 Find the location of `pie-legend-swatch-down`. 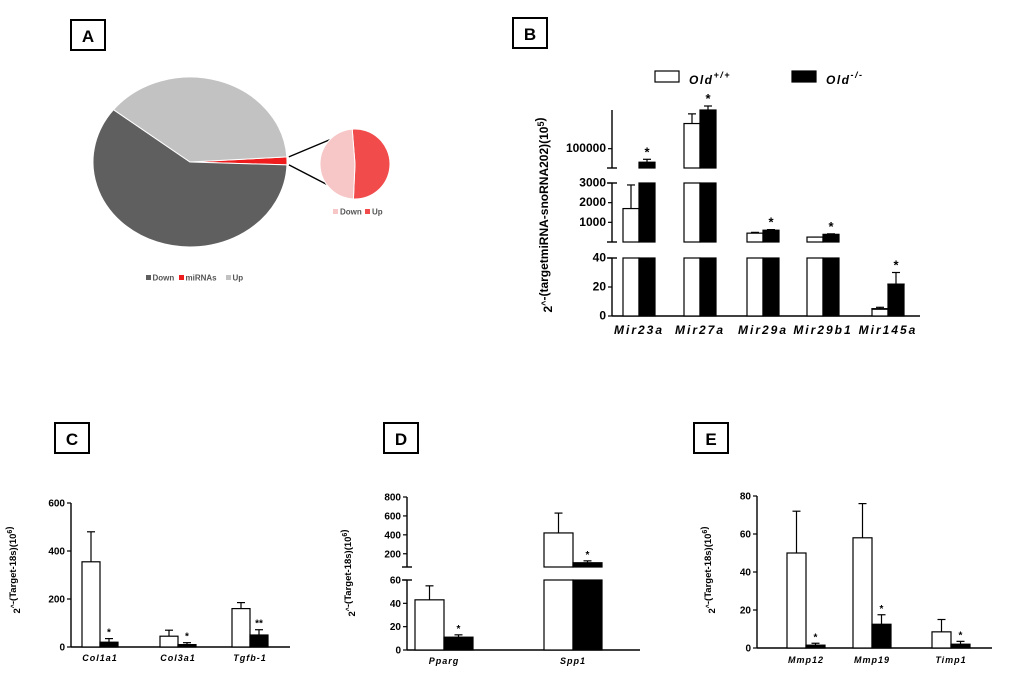

pie-legend-swatch-down is located at coordinates (148, 277).